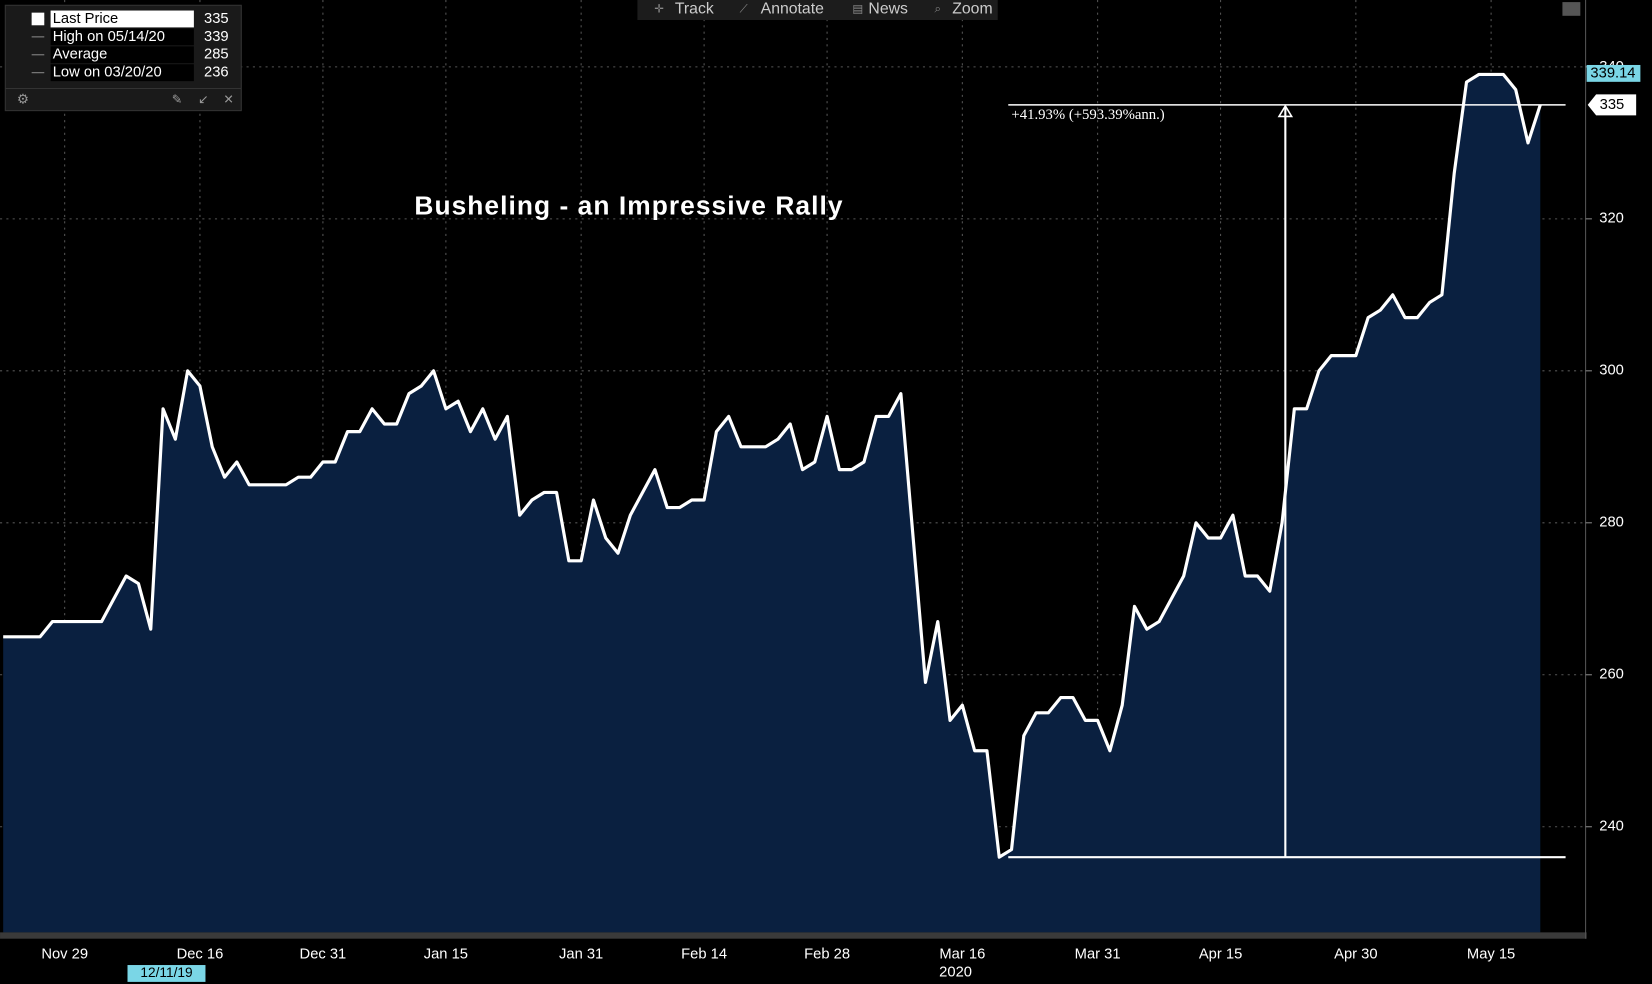 Image resolution: width=1652 pixels, height=984 pixels. Describe the element at coordinates (1611, 219) in the screenshot. I see `y-tick-label: 320` at that location.